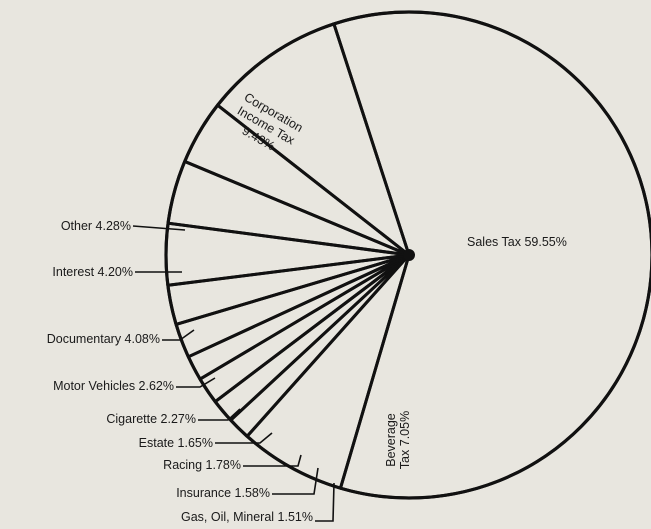 Image resolution: width=651 pixels, height=529 pixels. I want to click on slice-label-cigarette: Cigarette 2.27%, so click(151, 419).